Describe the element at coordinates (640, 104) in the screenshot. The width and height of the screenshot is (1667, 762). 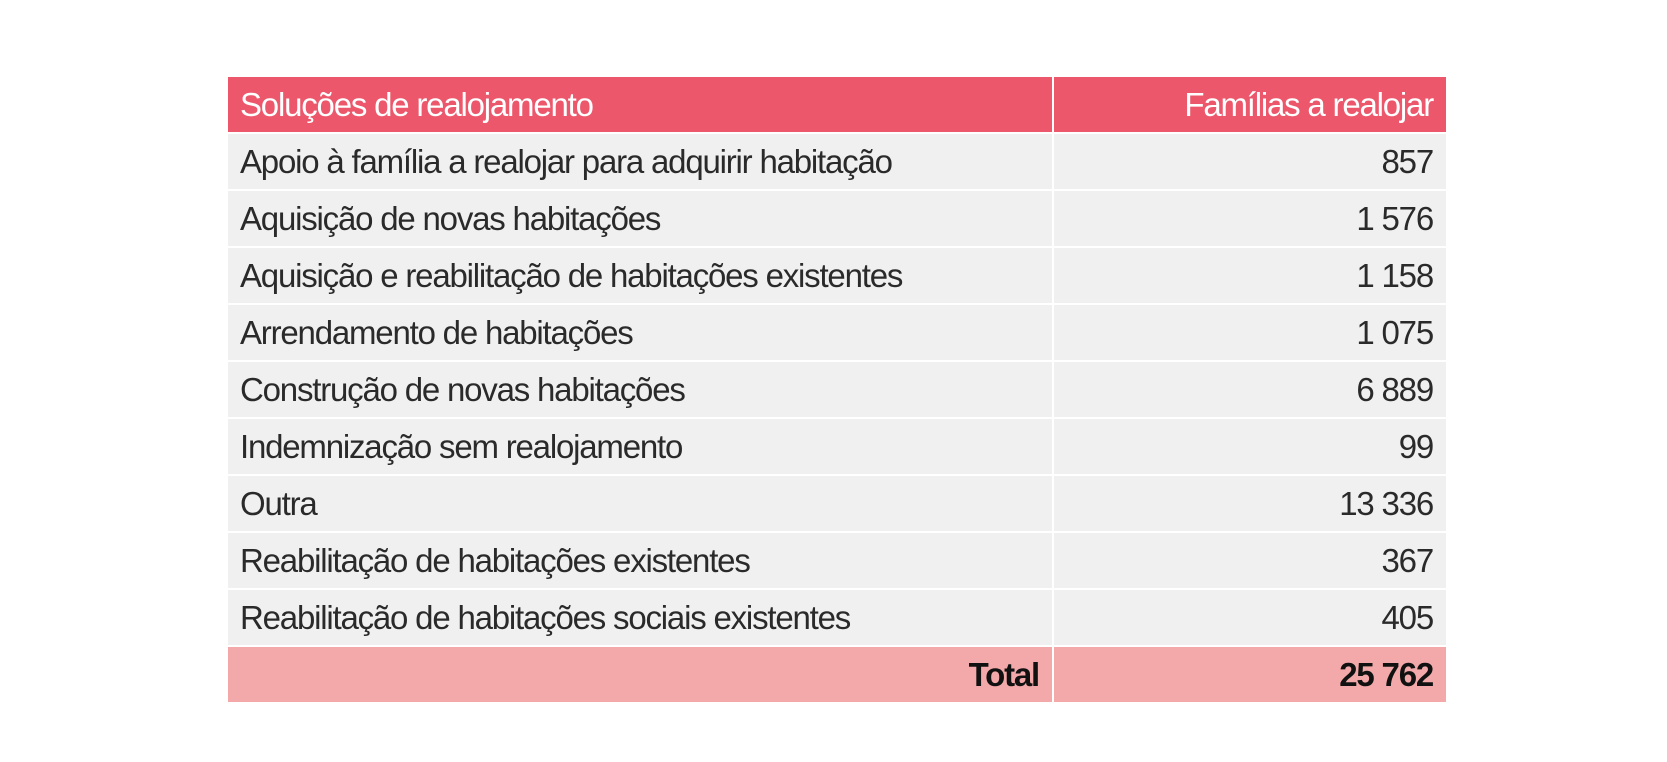
I see `header-solutions: Soluções de realojamento` at that location.